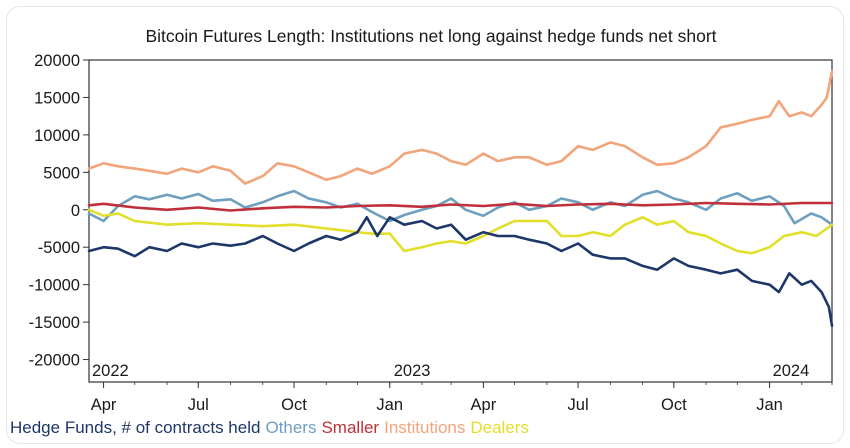 The width and height of the screenshot is (850, 448). I want to click on y-tick-label: 10000, so click(57, 136).